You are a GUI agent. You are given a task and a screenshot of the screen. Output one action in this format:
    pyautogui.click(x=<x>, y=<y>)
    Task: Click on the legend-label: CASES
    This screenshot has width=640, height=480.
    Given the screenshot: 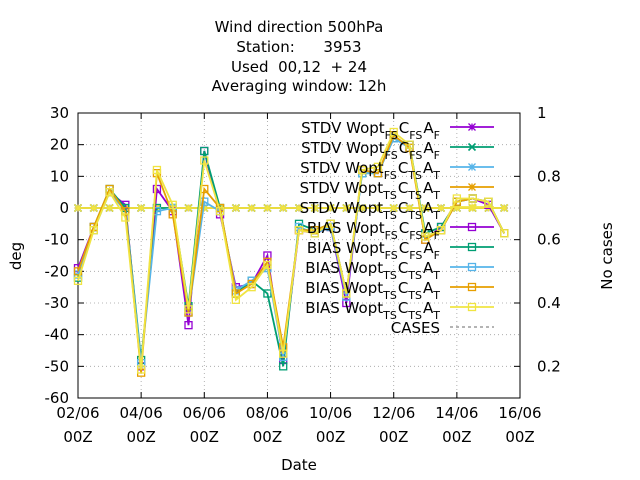 What is the action you would take?
    pyautogui.click(x=415, y=328)
    